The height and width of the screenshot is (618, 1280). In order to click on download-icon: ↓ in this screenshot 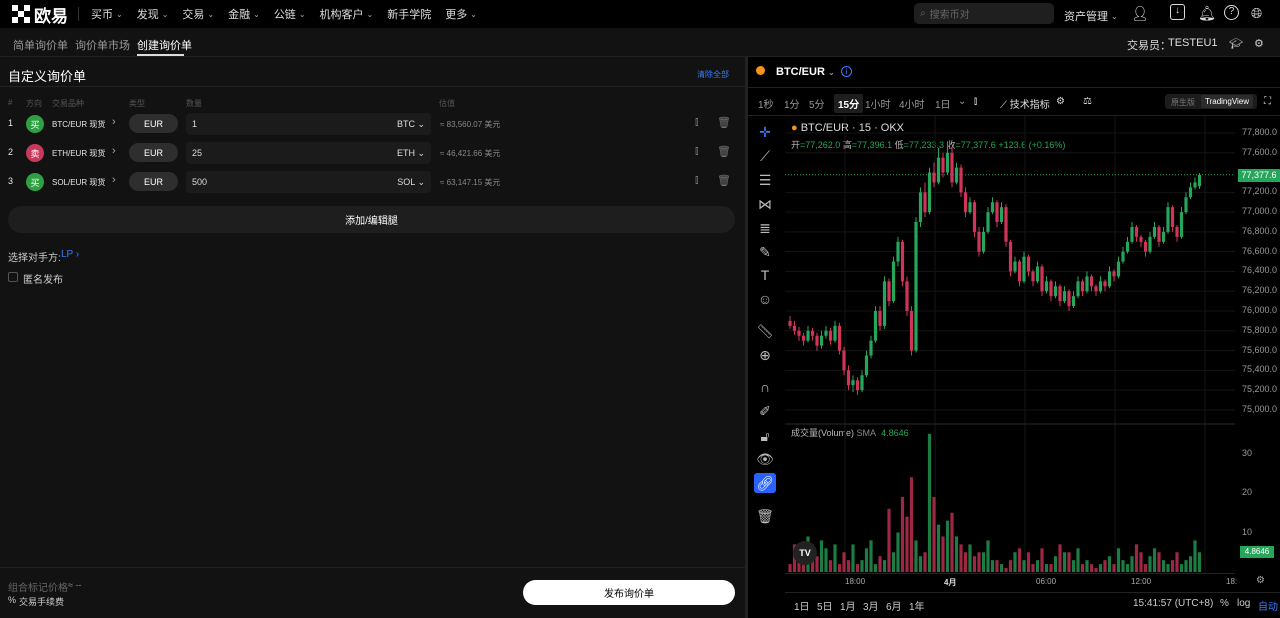, I will do `click(1177, 12)`.